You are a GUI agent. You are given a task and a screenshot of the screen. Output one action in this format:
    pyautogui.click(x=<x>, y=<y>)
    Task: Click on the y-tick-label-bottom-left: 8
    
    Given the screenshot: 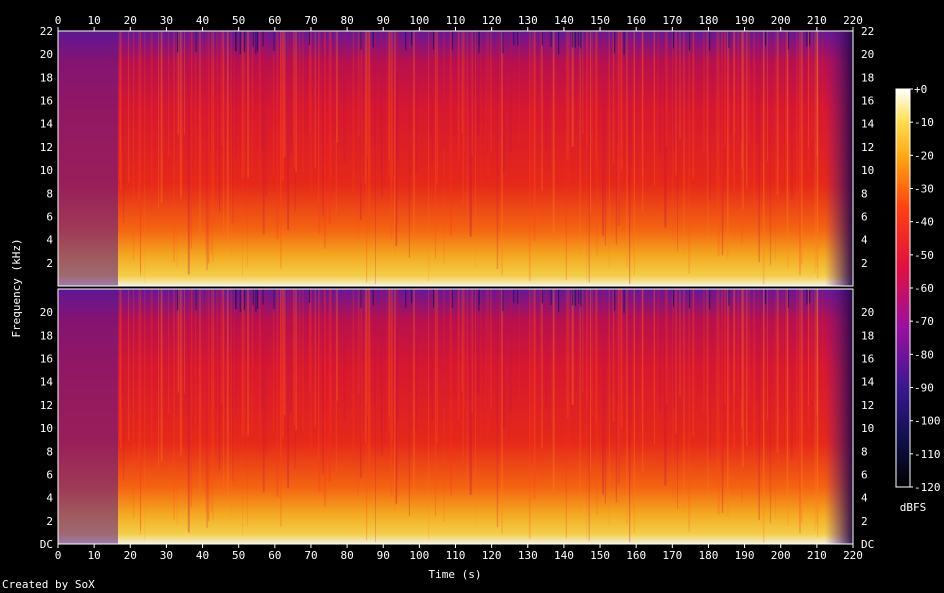 What is the action you would take?
    pyautogui.click(x=49, y=451)
    